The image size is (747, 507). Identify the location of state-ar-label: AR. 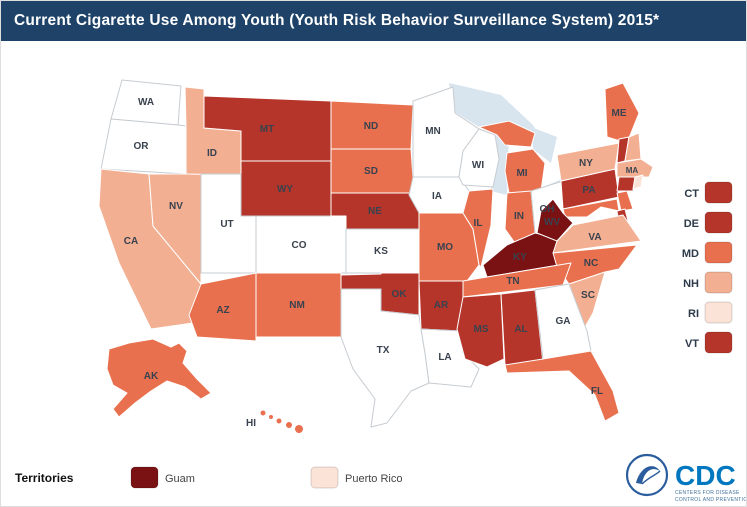
(441, 305).